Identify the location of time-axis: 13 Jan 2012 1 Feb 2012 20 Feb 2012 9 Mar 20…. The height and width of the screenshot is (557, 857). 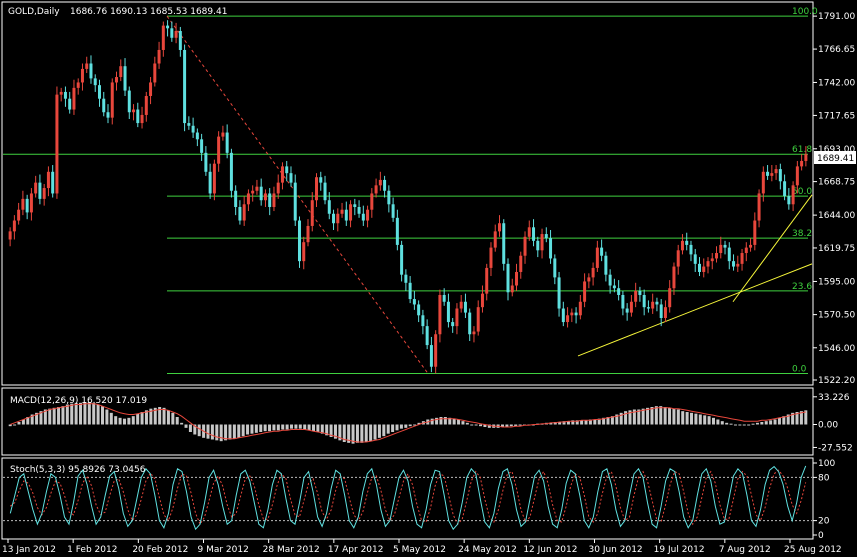
(422, 547).